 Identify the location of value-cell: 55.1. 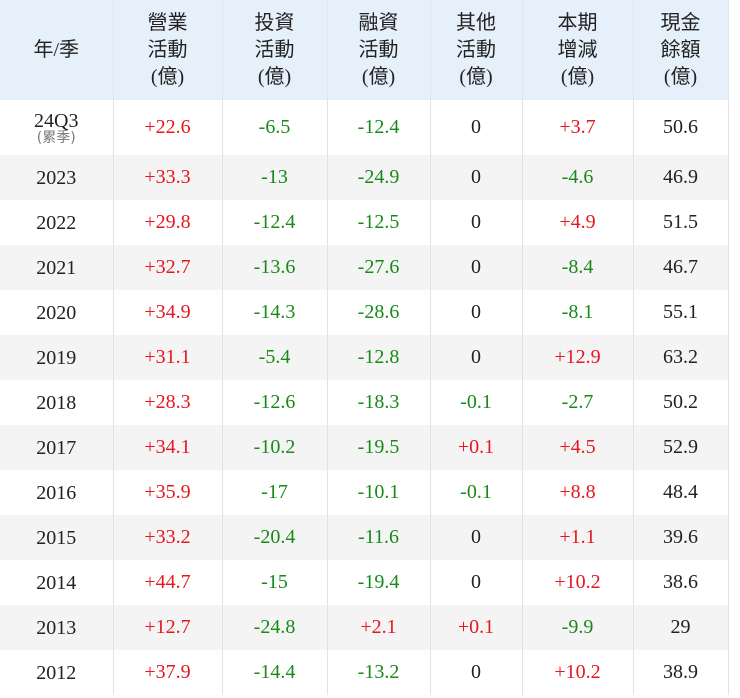
(681, 312).